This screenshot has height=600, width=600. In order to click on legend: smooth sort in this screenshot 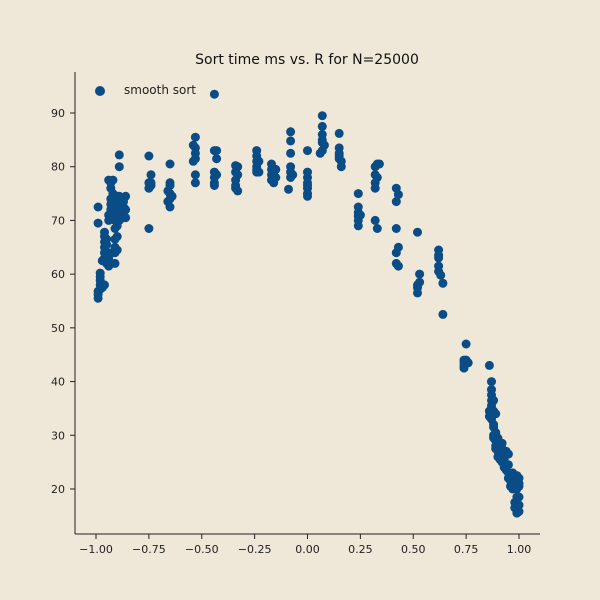, I will do `click(145, 90)`.